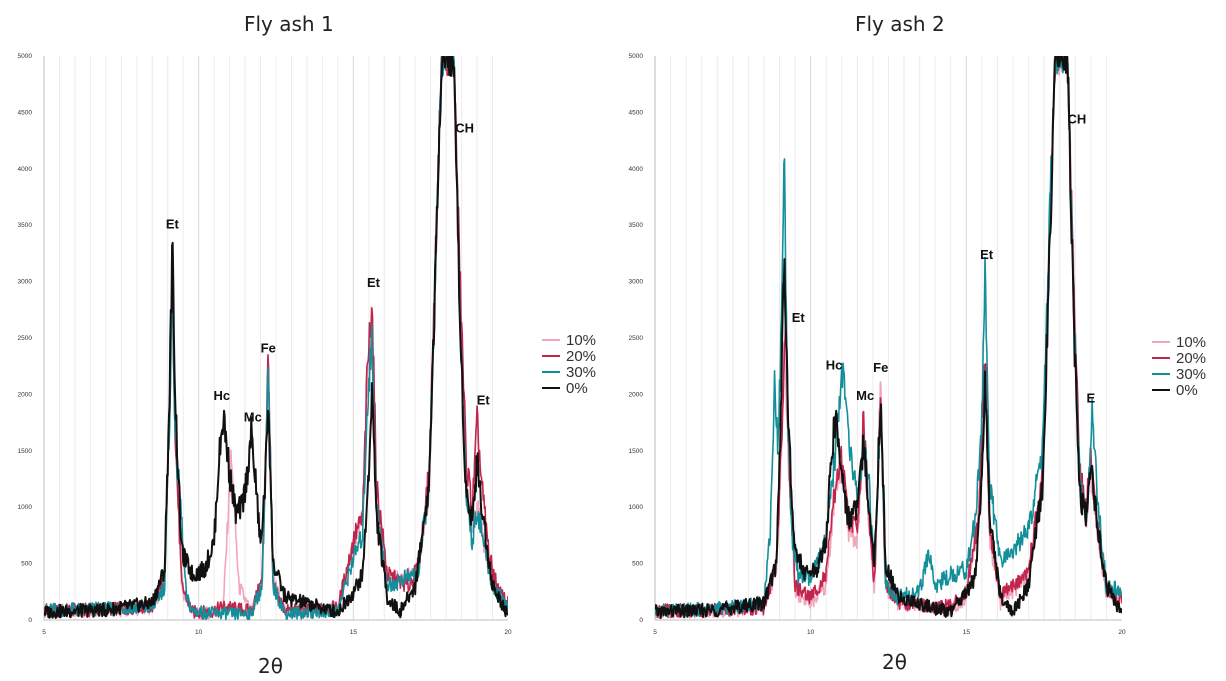  What do you see at coordinates (1091, 397) in the screenshot?
I see `peak-label: E` at bounding box center [1091, 397].